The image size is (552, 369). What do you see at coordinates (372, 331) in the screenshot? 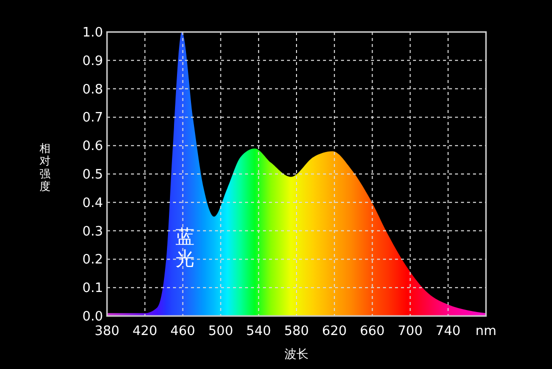
I see `x-tick-label: 660` at bounding box center [372, 331].